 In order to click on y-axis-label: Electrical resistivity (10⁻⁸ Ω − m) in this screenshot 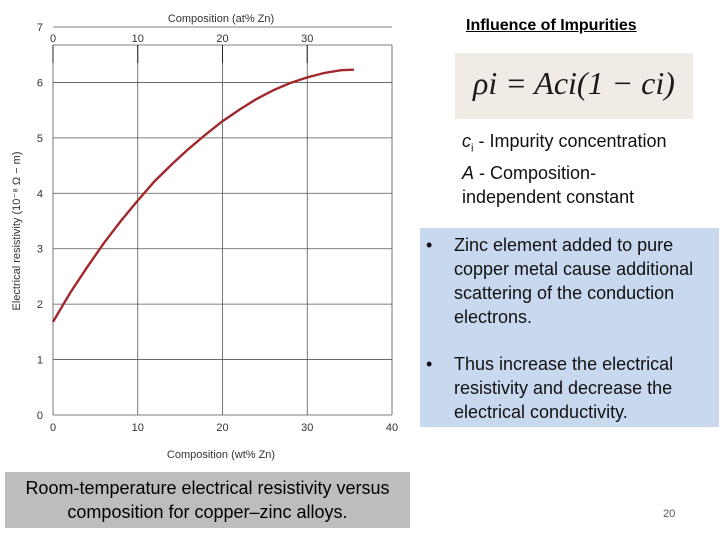, I will do `click(17, 231)`.